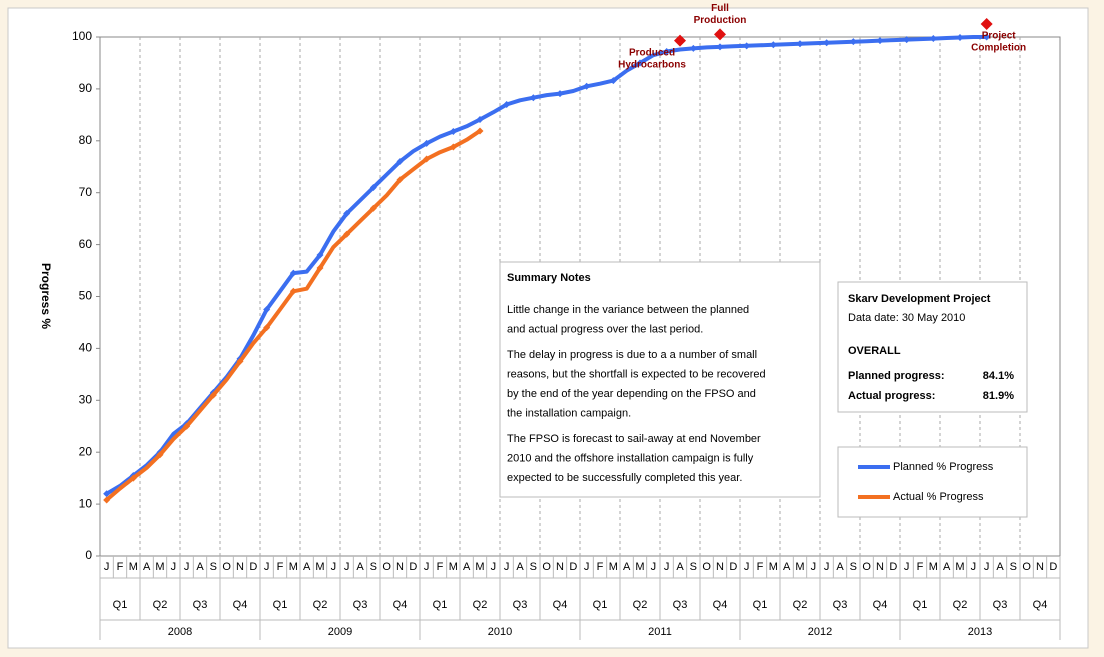 The height and width of the screenshot is (657, 1104). Describe the element at coordinates (943, 467) in the screenshot. I see `legend-label: Planned % Progress` at that location.